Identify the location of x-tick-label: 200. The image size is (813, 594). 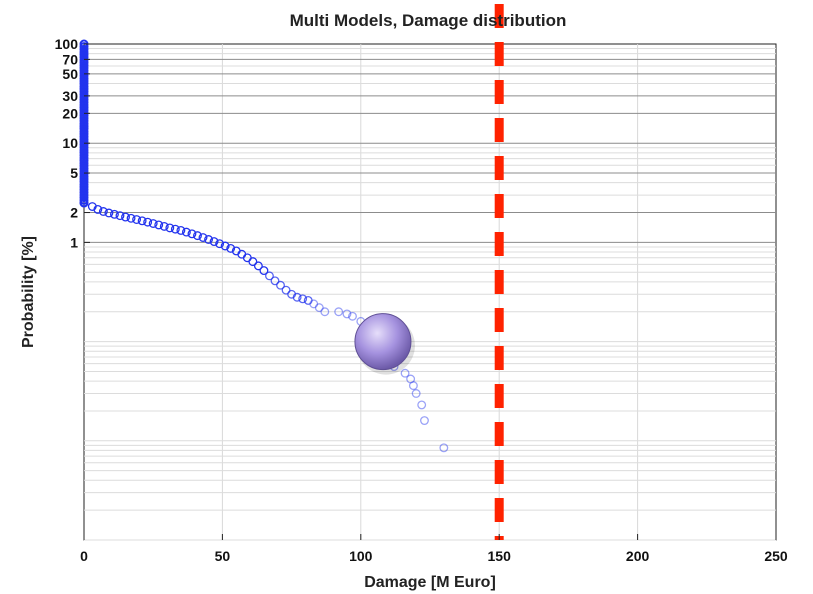
(638, 556).